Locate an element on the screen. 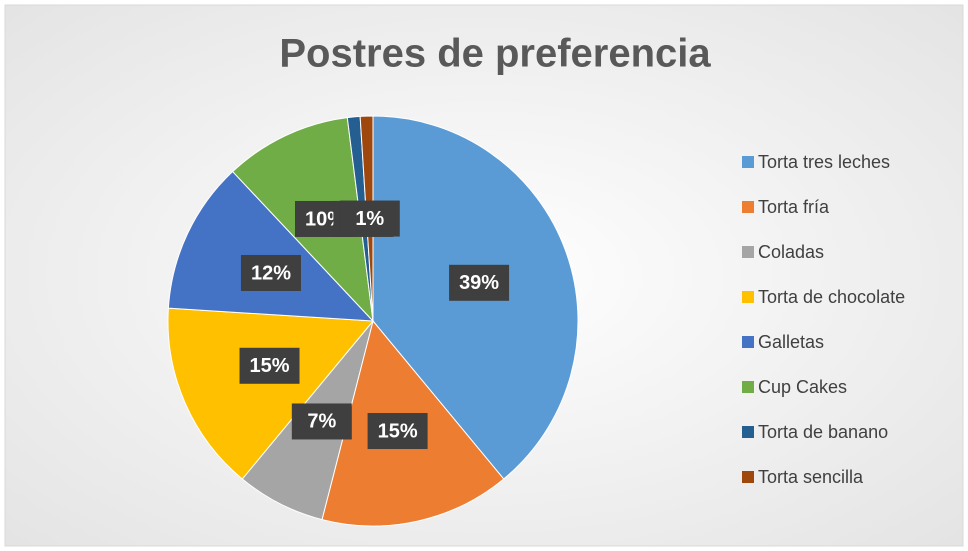 The height and width of the screenshot is (551, 968). legend-label: Torta tres leches is located at coordinates (824, 162).